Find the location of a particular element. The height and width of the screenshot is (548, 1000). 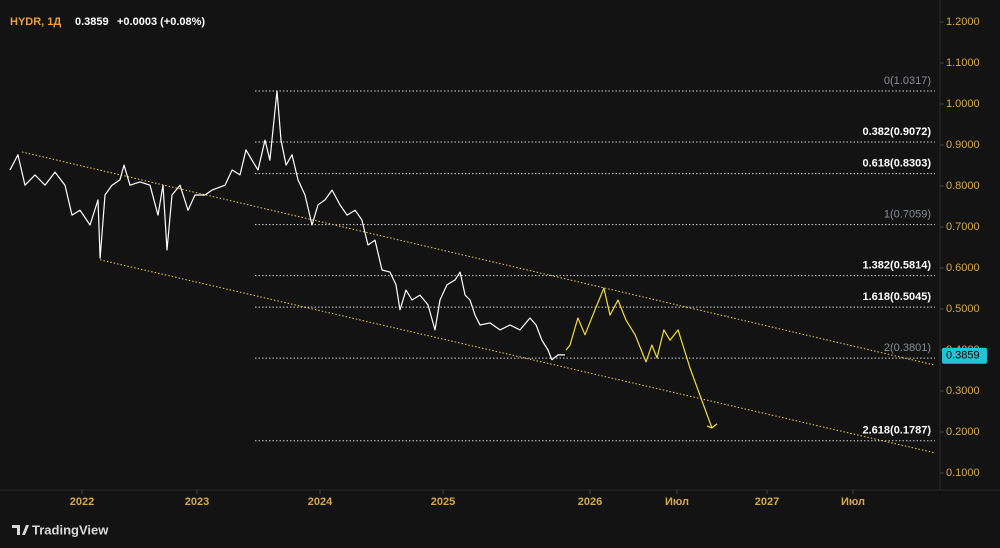

fib-label: 1.618(0.5045) is located at coordinates (897, 297).